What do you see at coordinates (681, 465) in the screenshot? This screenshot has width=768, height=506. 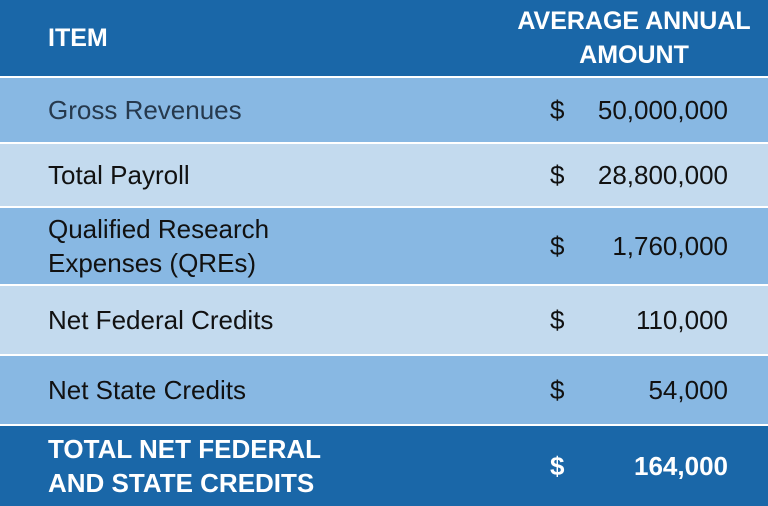 I see `amount-value: 164,000` at bounding box center [681, 465].